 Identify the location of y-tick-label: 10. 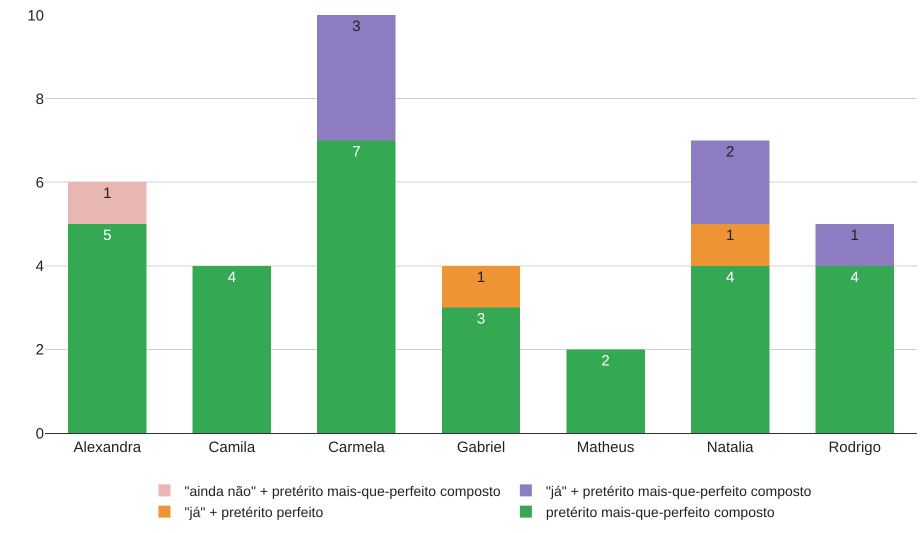
(35, 15).